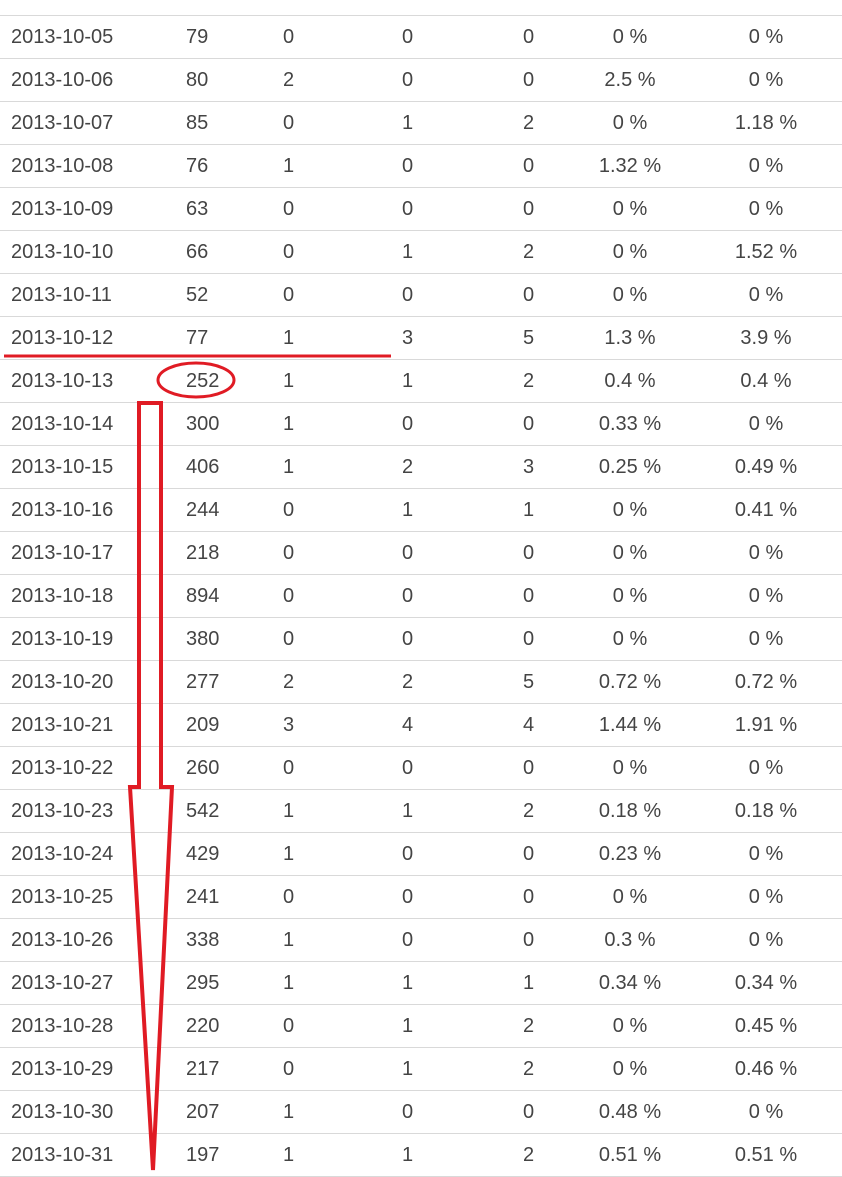  What do you see at coordinates (766, 123) in the screenshot?
I see `rate-e-cell: 1.18 %` at bounding box center [766, 123].